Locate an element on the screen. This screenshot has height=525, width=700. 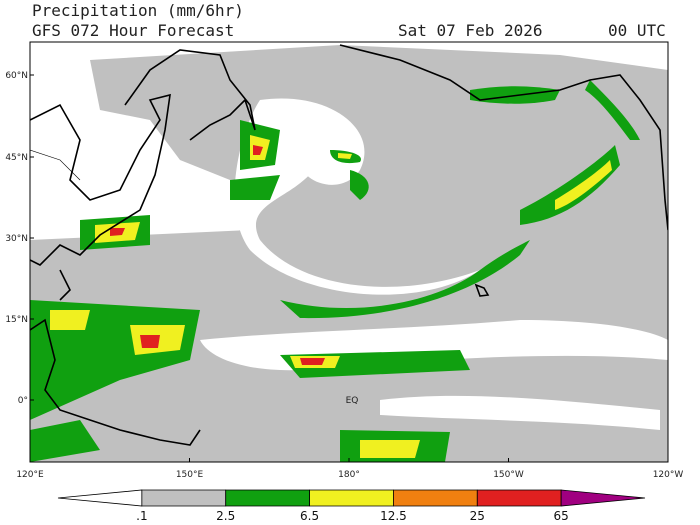
subtitle: GFS 072 Hour Forecast is located at coordinates (133, 30).